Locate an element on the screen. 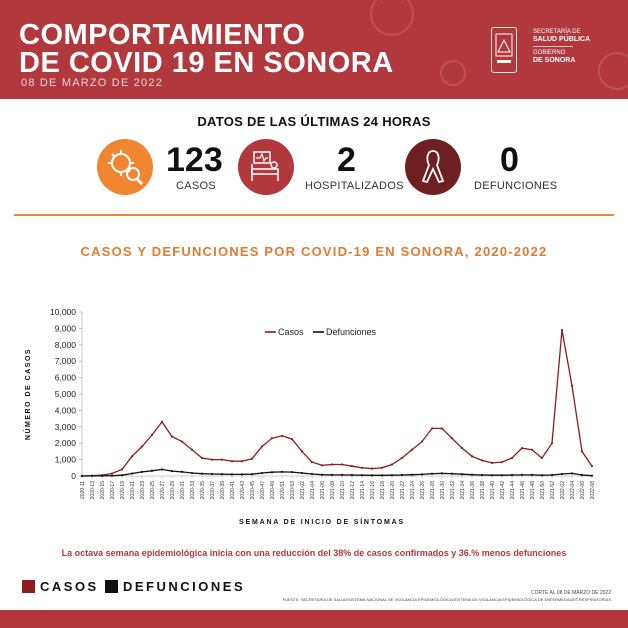 The width and height of the screenshot is (628, 628). x-tick-label: 2022-06 is located at coordinates (583, 490).